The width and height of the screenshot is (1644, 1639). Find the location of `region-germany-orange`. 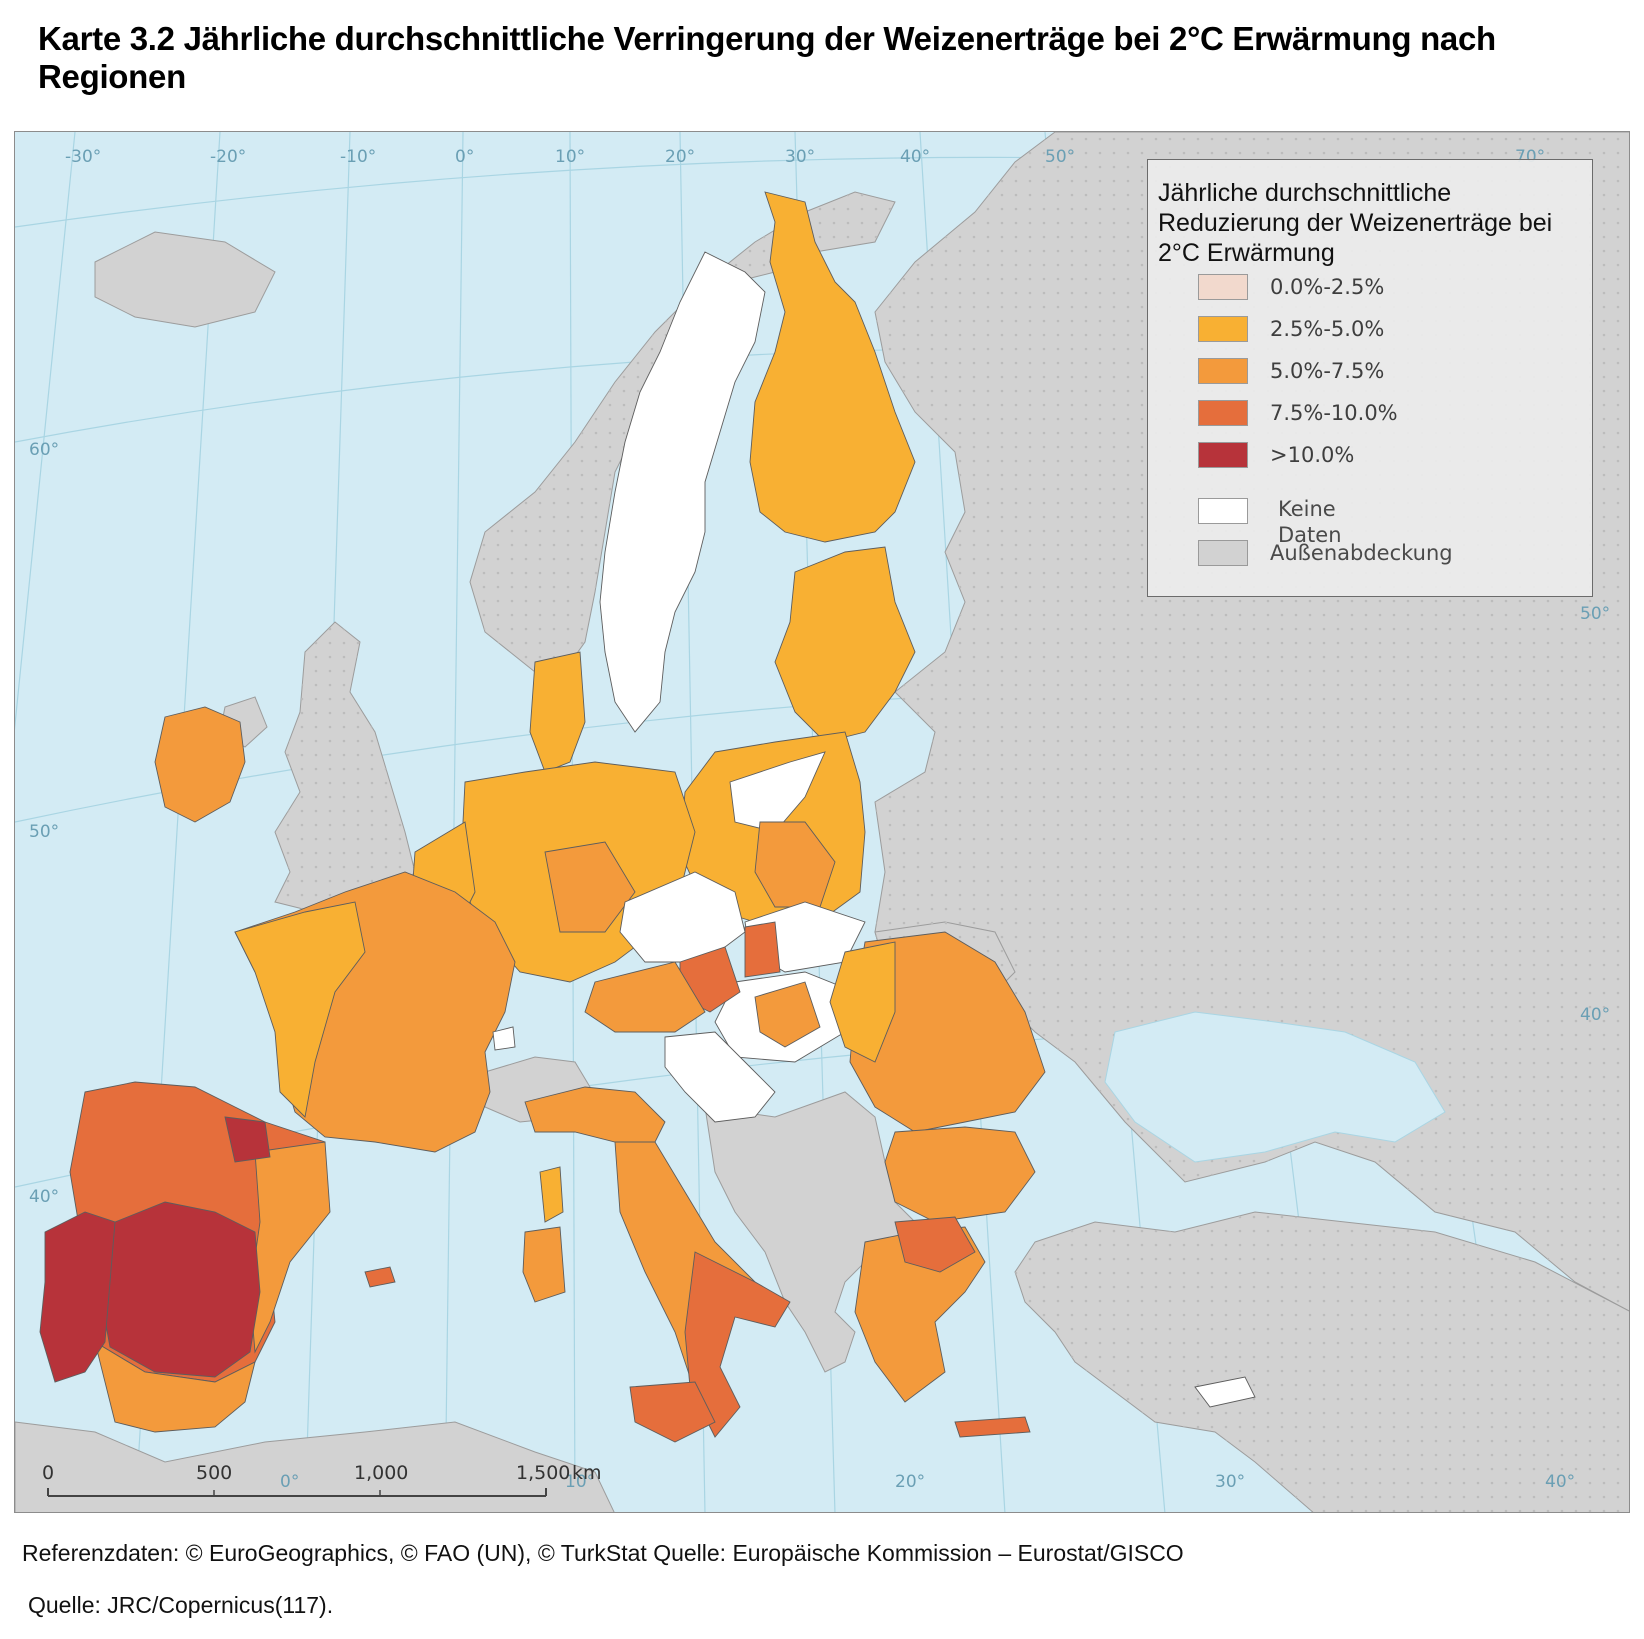

region-germany-orange is located at coordinates (590, 887).